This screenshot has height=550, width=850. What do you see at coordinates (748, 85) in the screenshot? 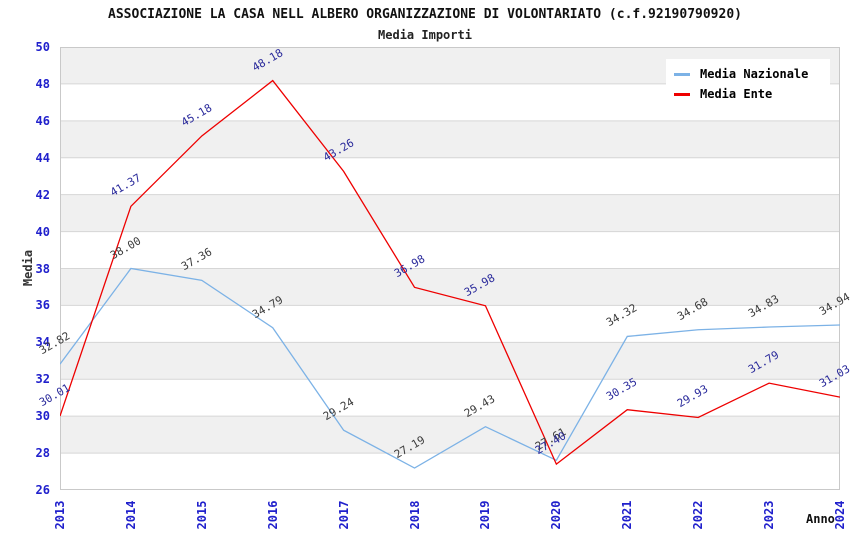
I see `legend: Media Nazionale Media Ente` at bounding box center [748, 85].